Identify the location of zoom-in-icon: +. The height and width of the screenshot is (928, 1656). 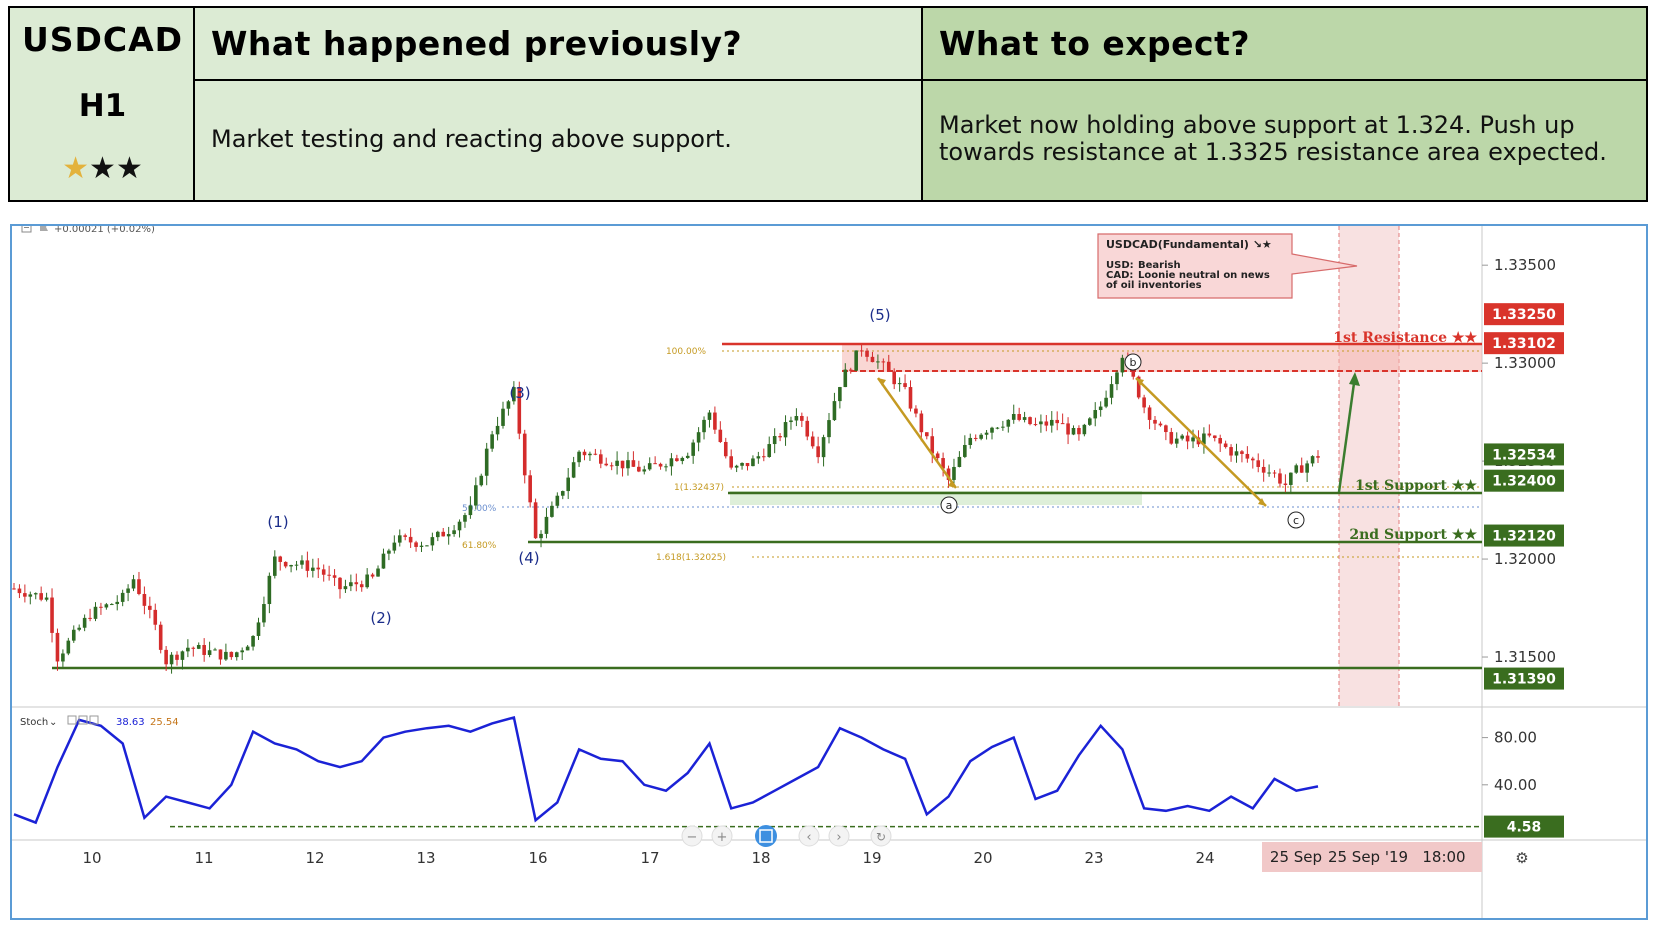
(722, 837).